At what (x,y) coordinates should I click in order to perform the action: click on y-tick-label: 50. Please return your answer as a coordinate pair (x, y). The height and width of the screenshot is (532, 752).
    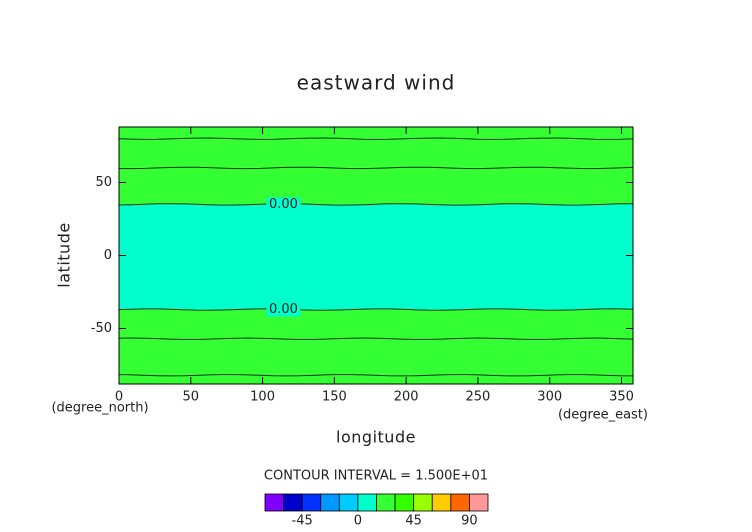
    Looking at the image, I should click on (103, 182).